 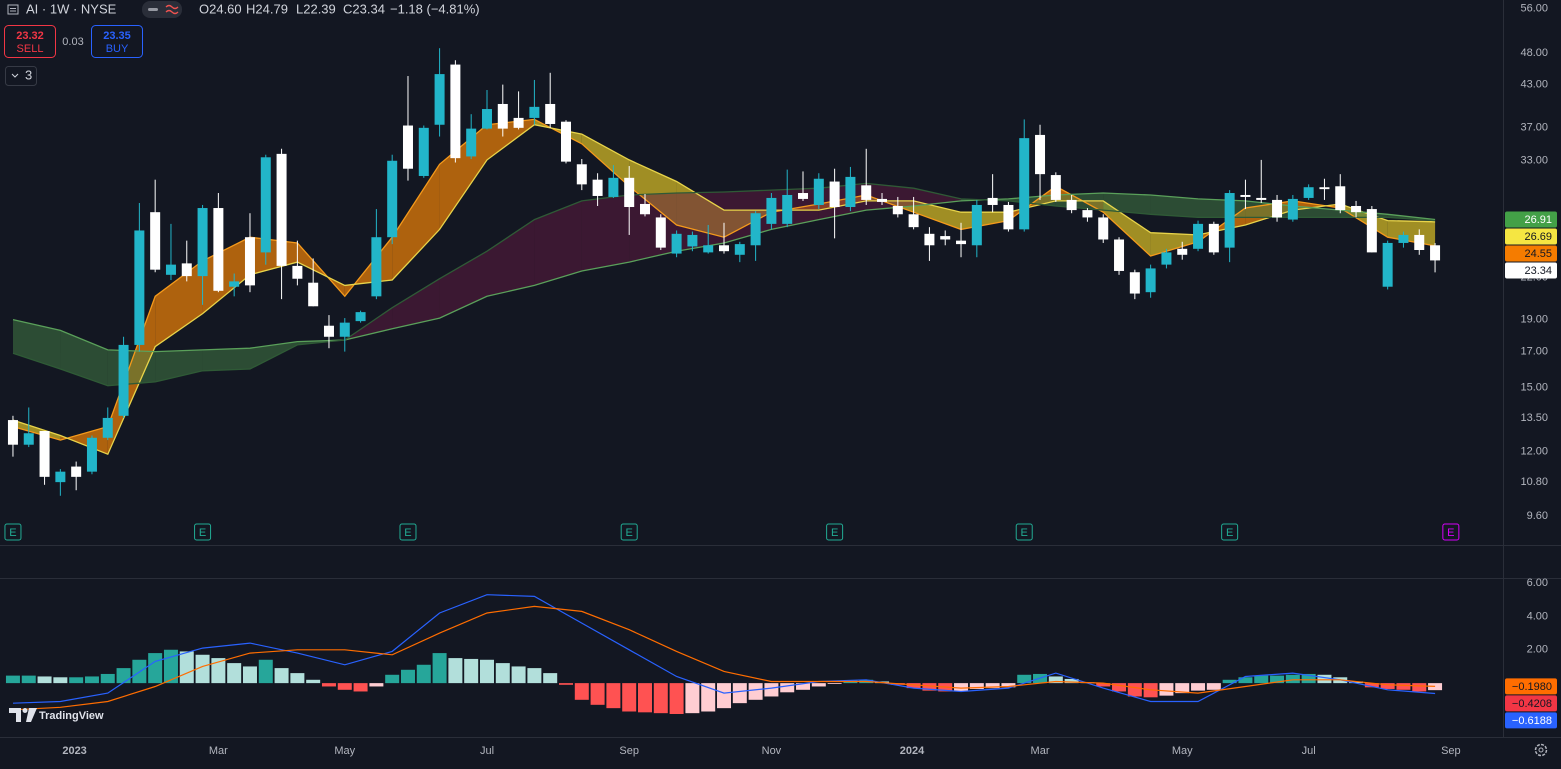 What do you see at coordinates (1534, 161) in the screenshot?
I see `y-tick-label: 33.00` at bounding box center [1534, 161].